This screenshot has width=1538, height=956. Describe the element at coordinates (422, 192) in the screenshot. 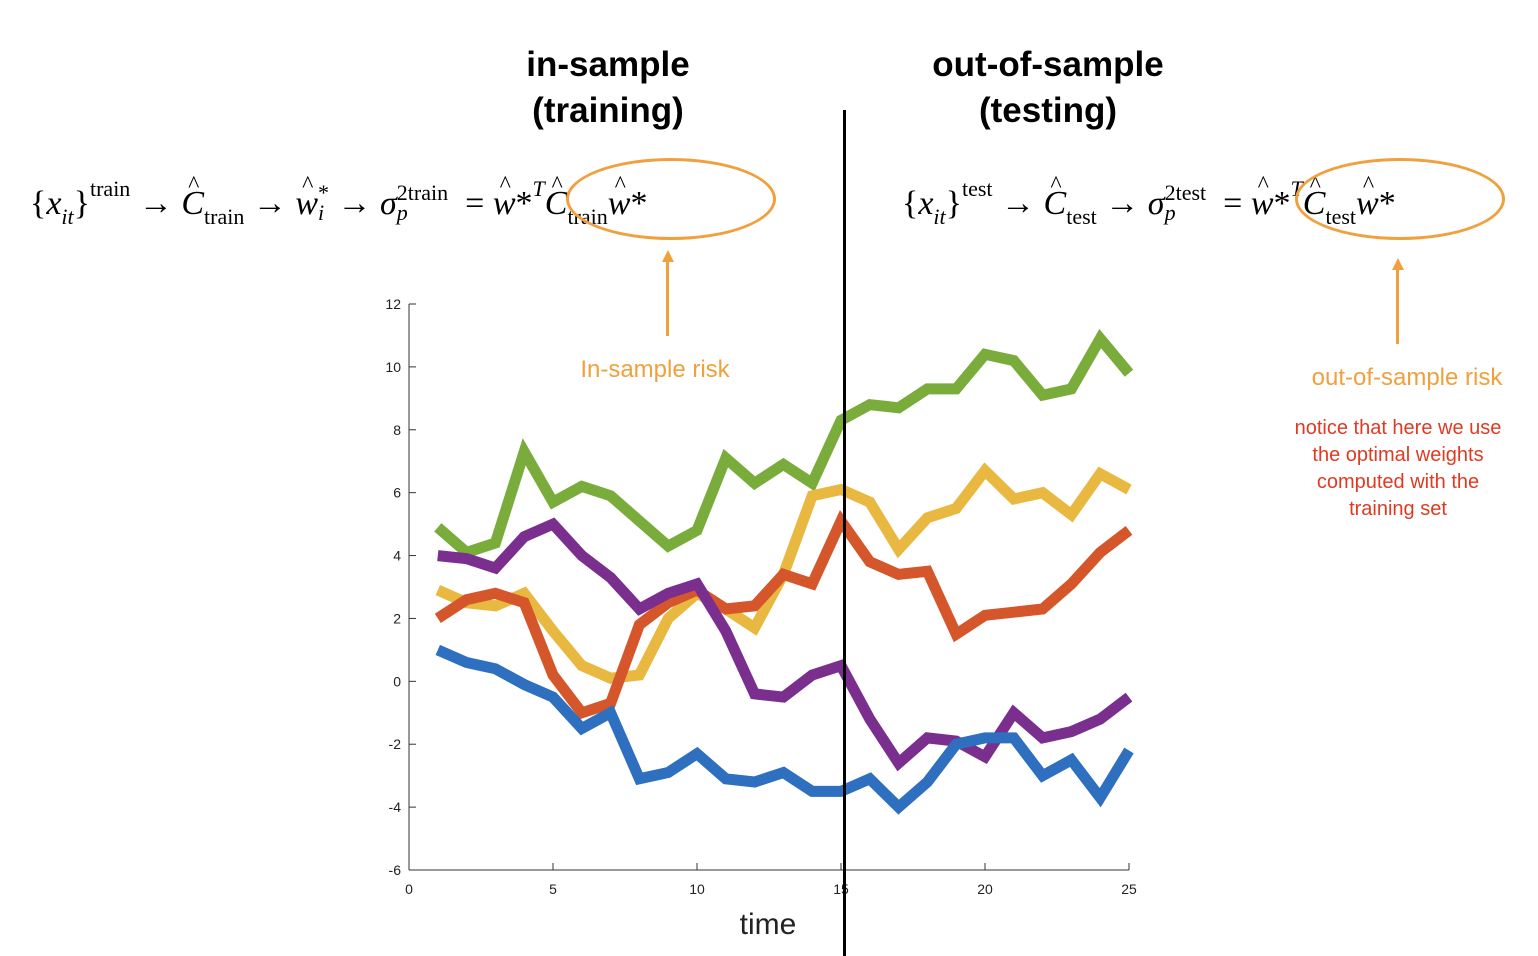

I see `formula-train-sigma-sup: 2train` at that location.